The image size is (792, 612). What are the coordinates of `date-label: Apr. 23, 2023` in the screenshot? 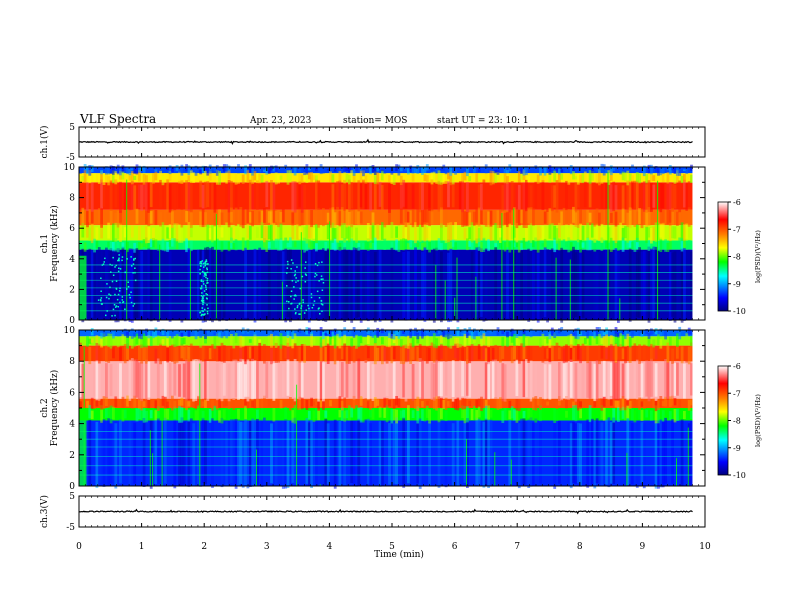 It's located at (280, 121).